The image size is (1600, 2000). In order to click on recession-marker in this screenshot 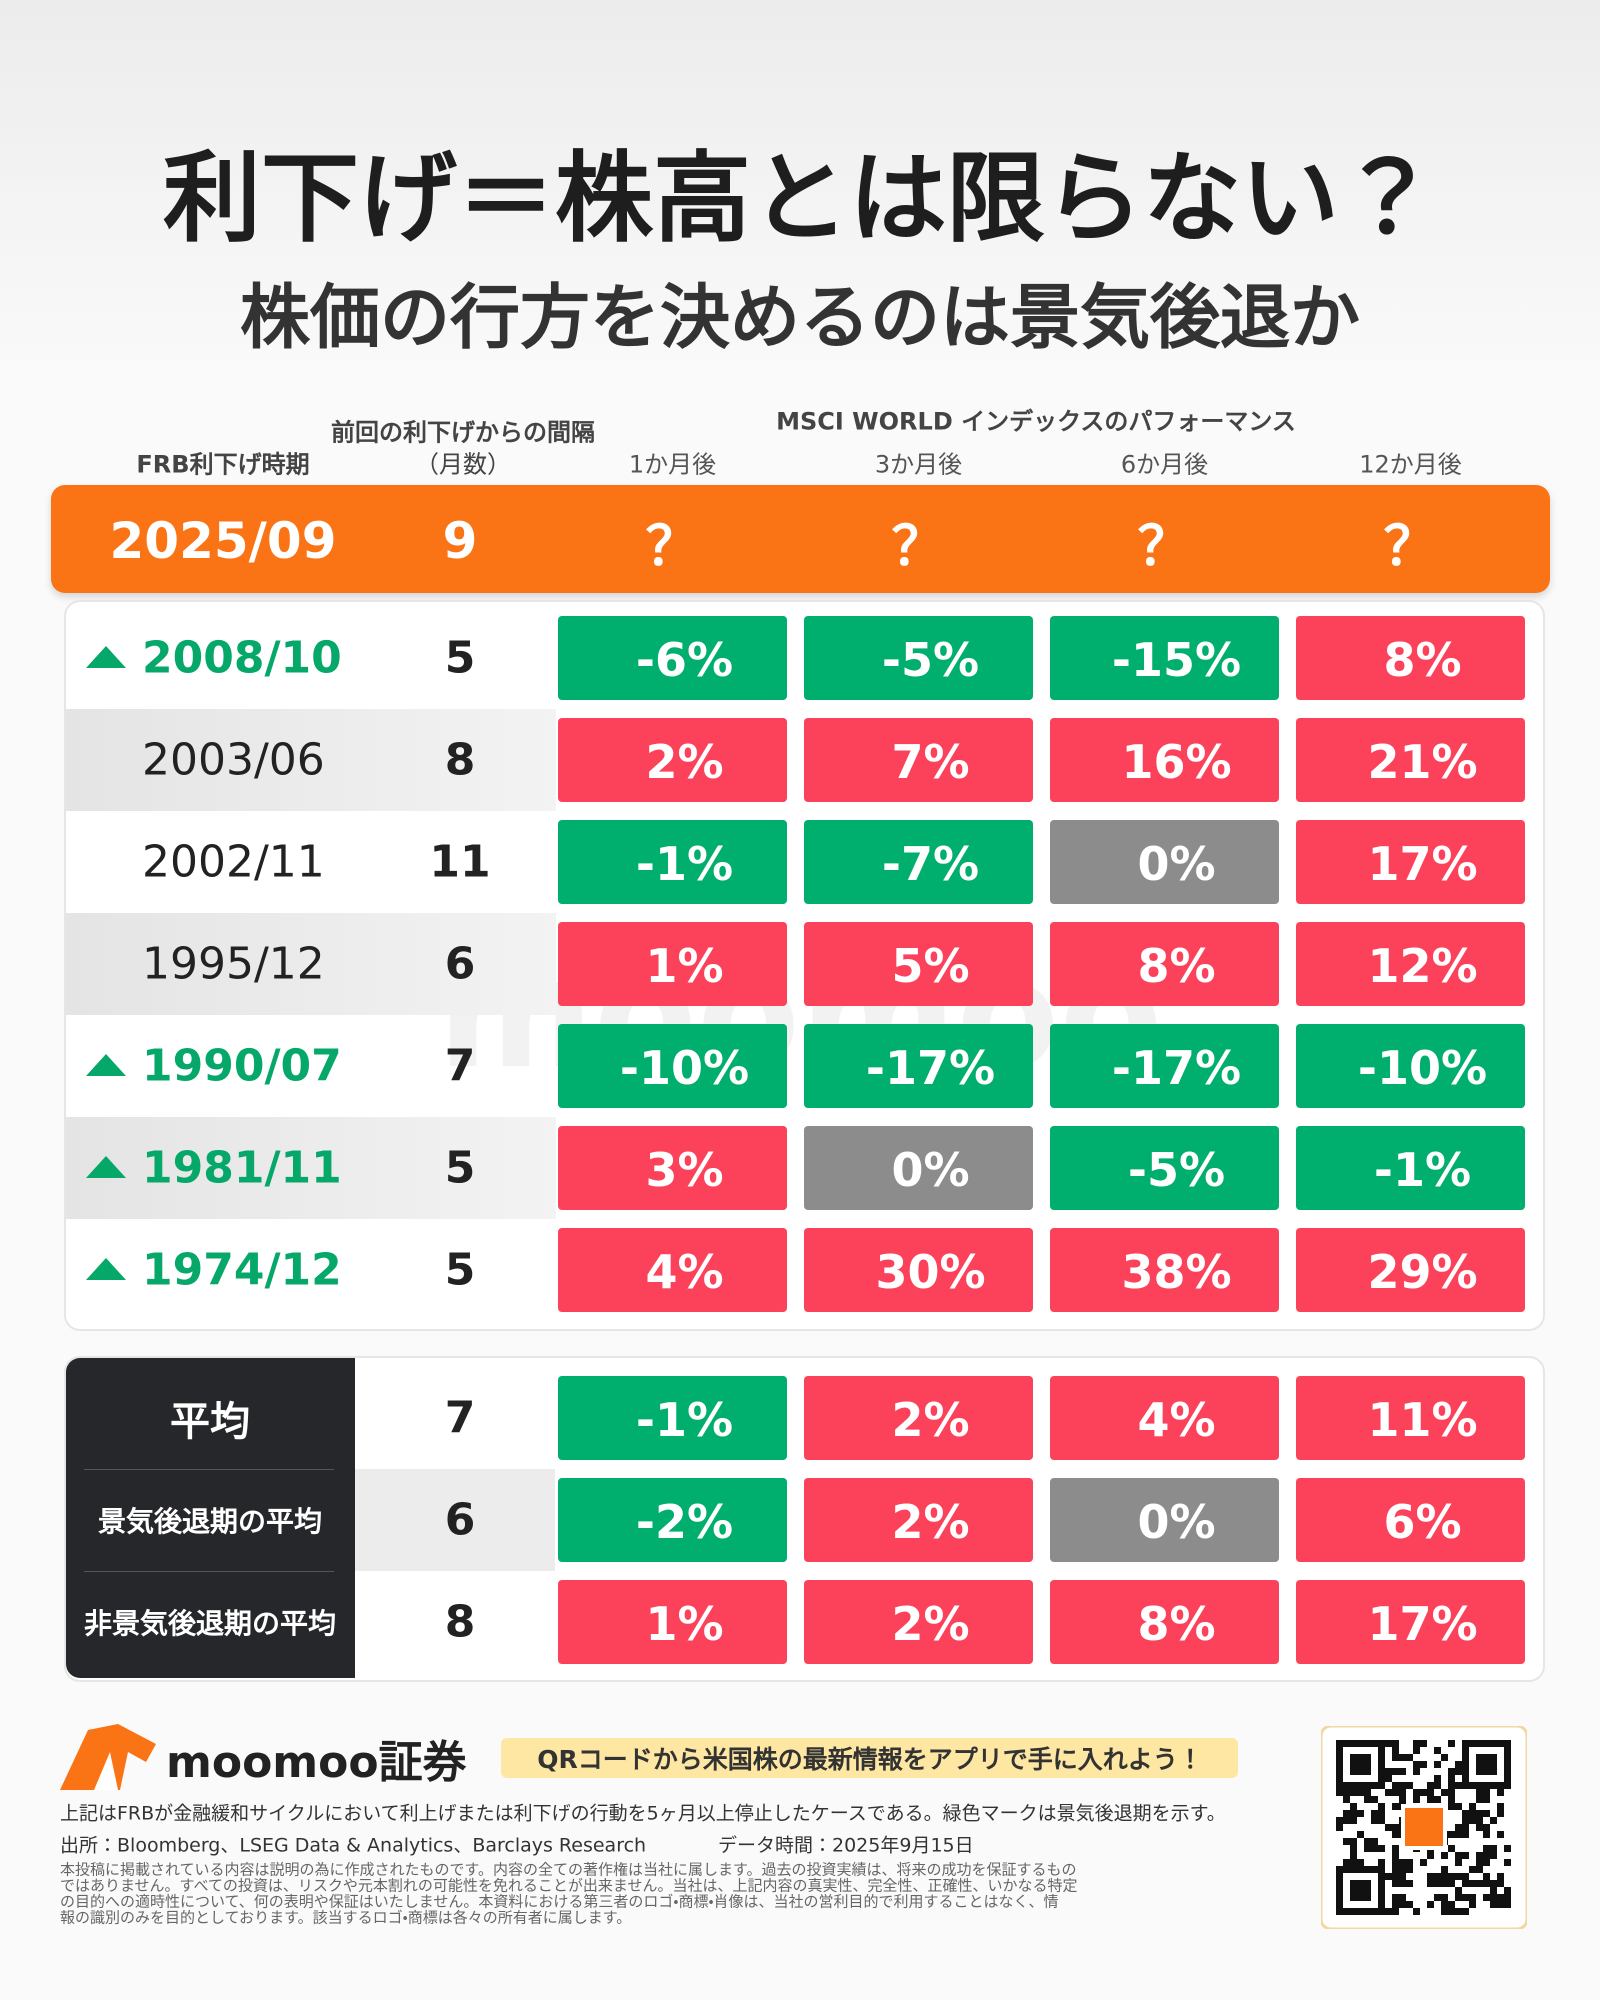, I will do `click(106, 1167)`.